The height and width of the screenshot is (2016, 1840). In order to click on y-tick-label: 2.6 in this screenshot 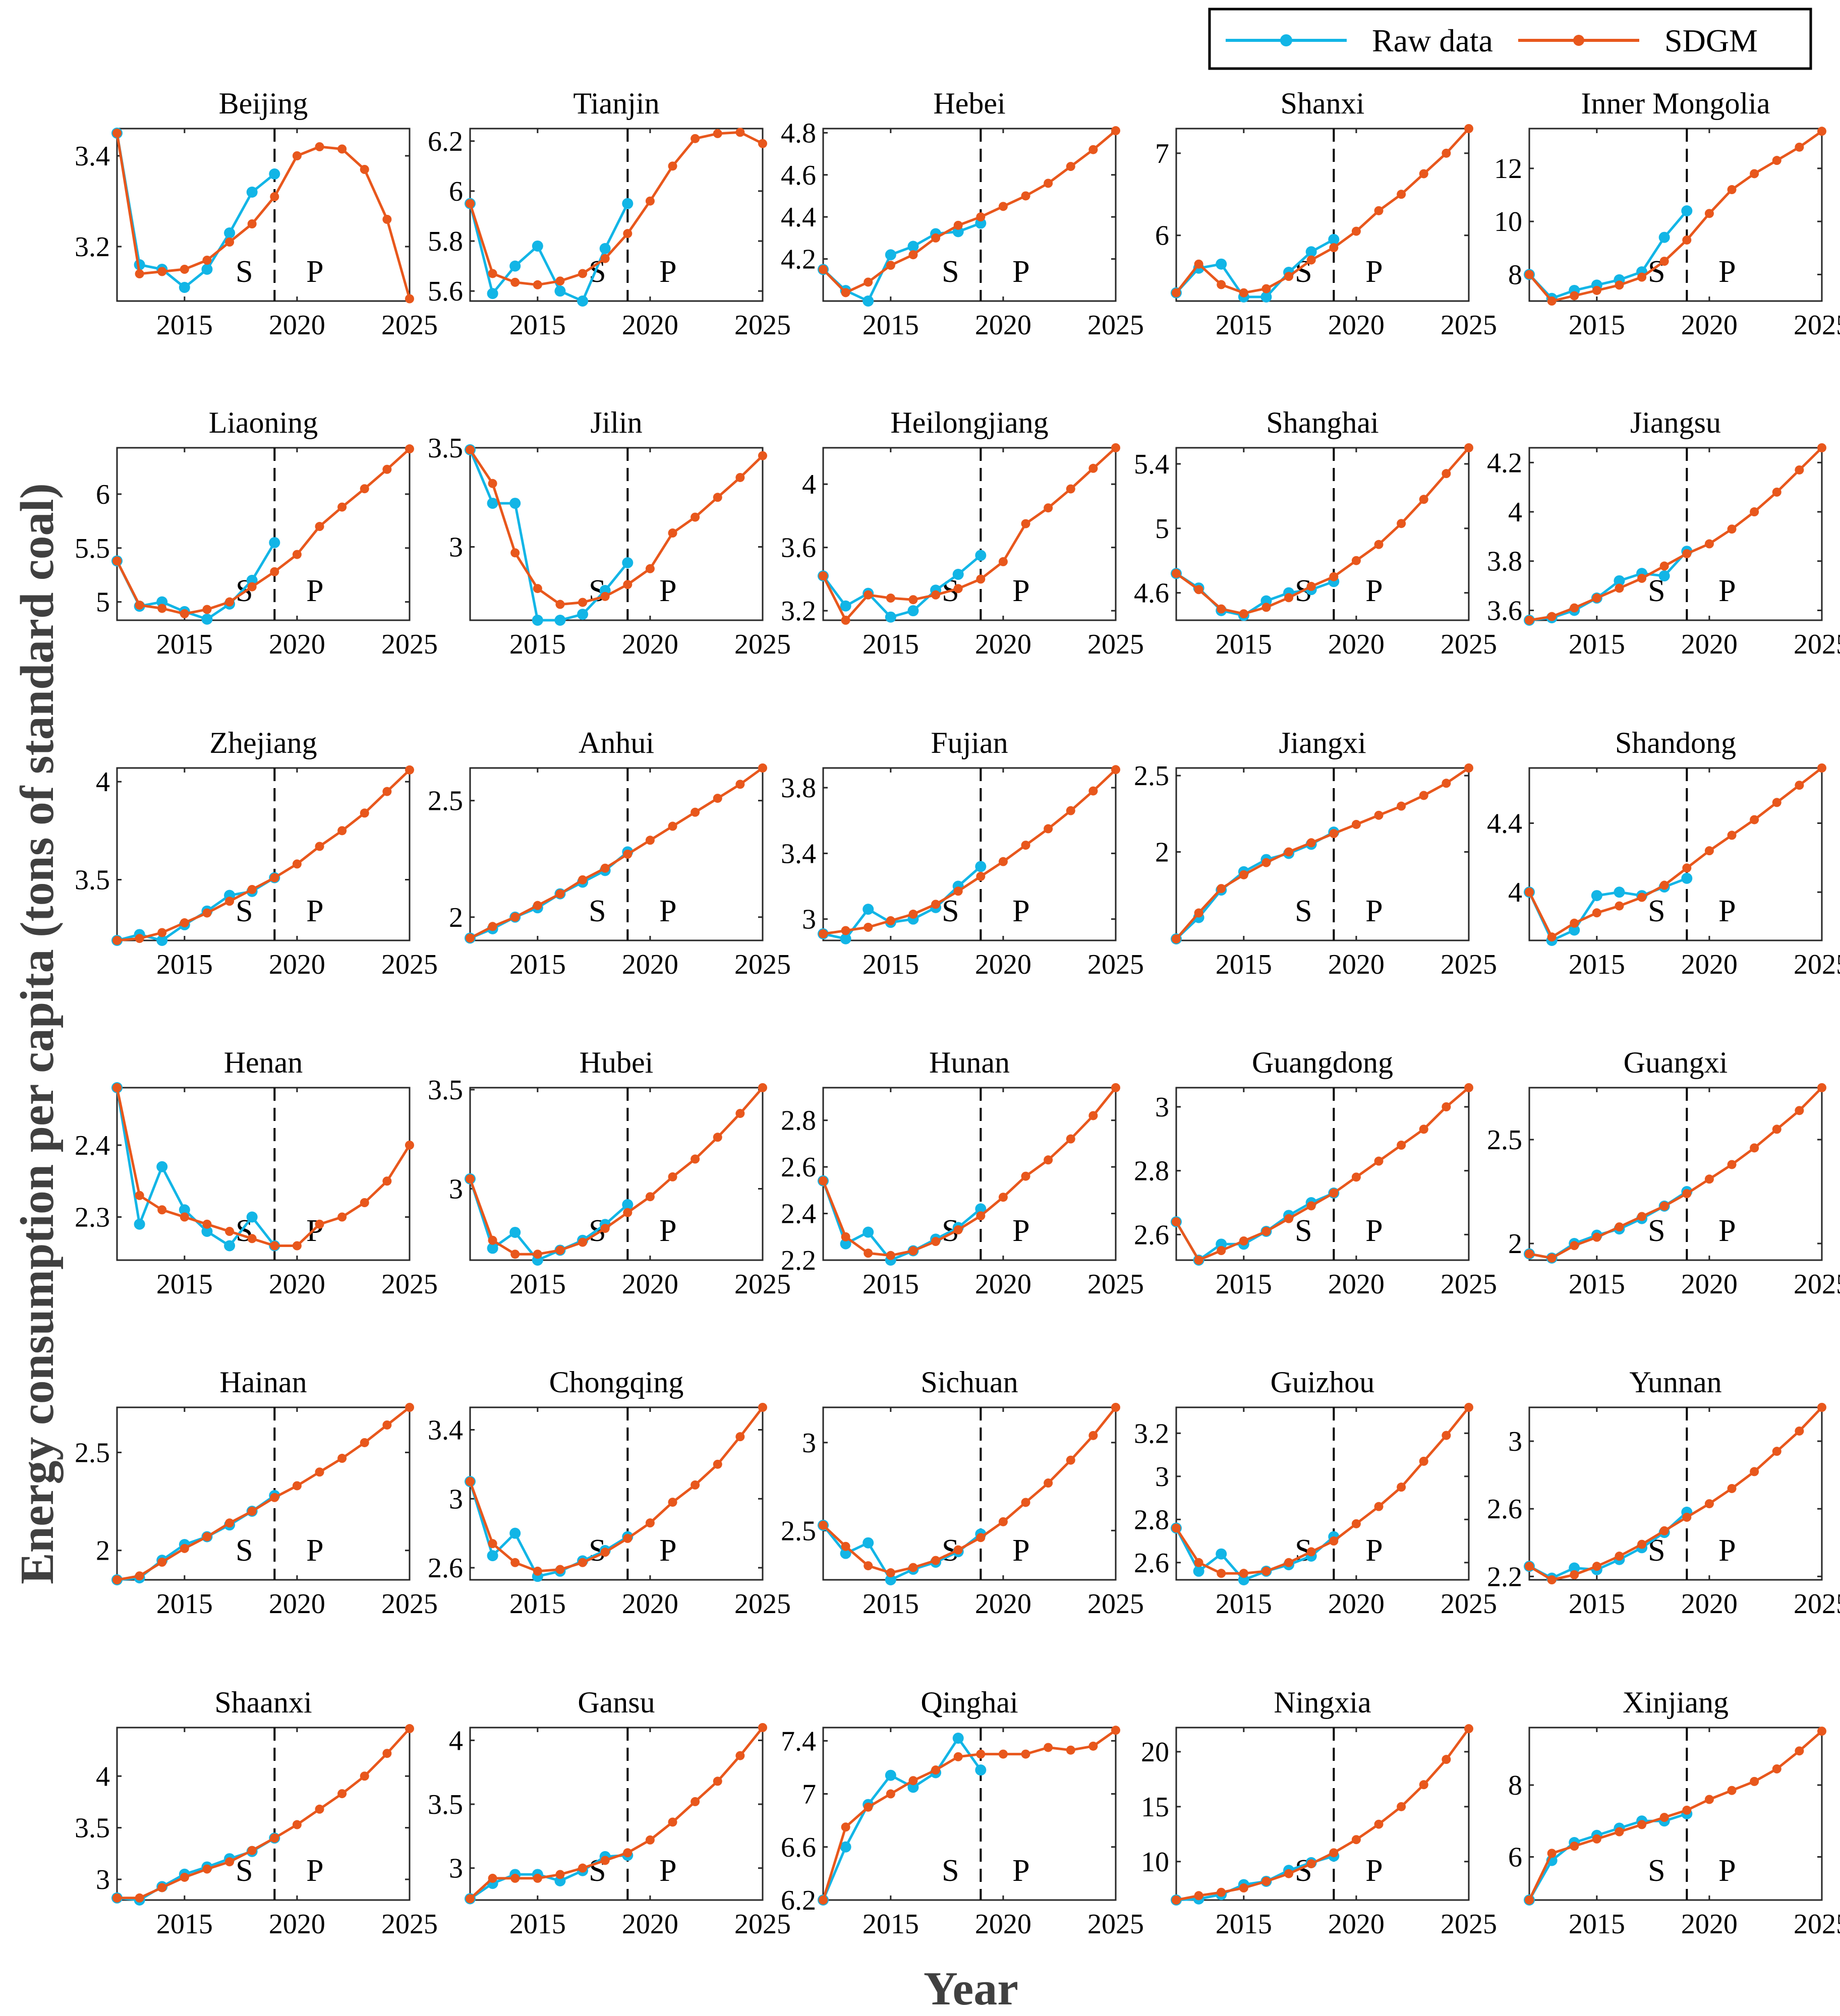, I will do `click(799, 1167)`.